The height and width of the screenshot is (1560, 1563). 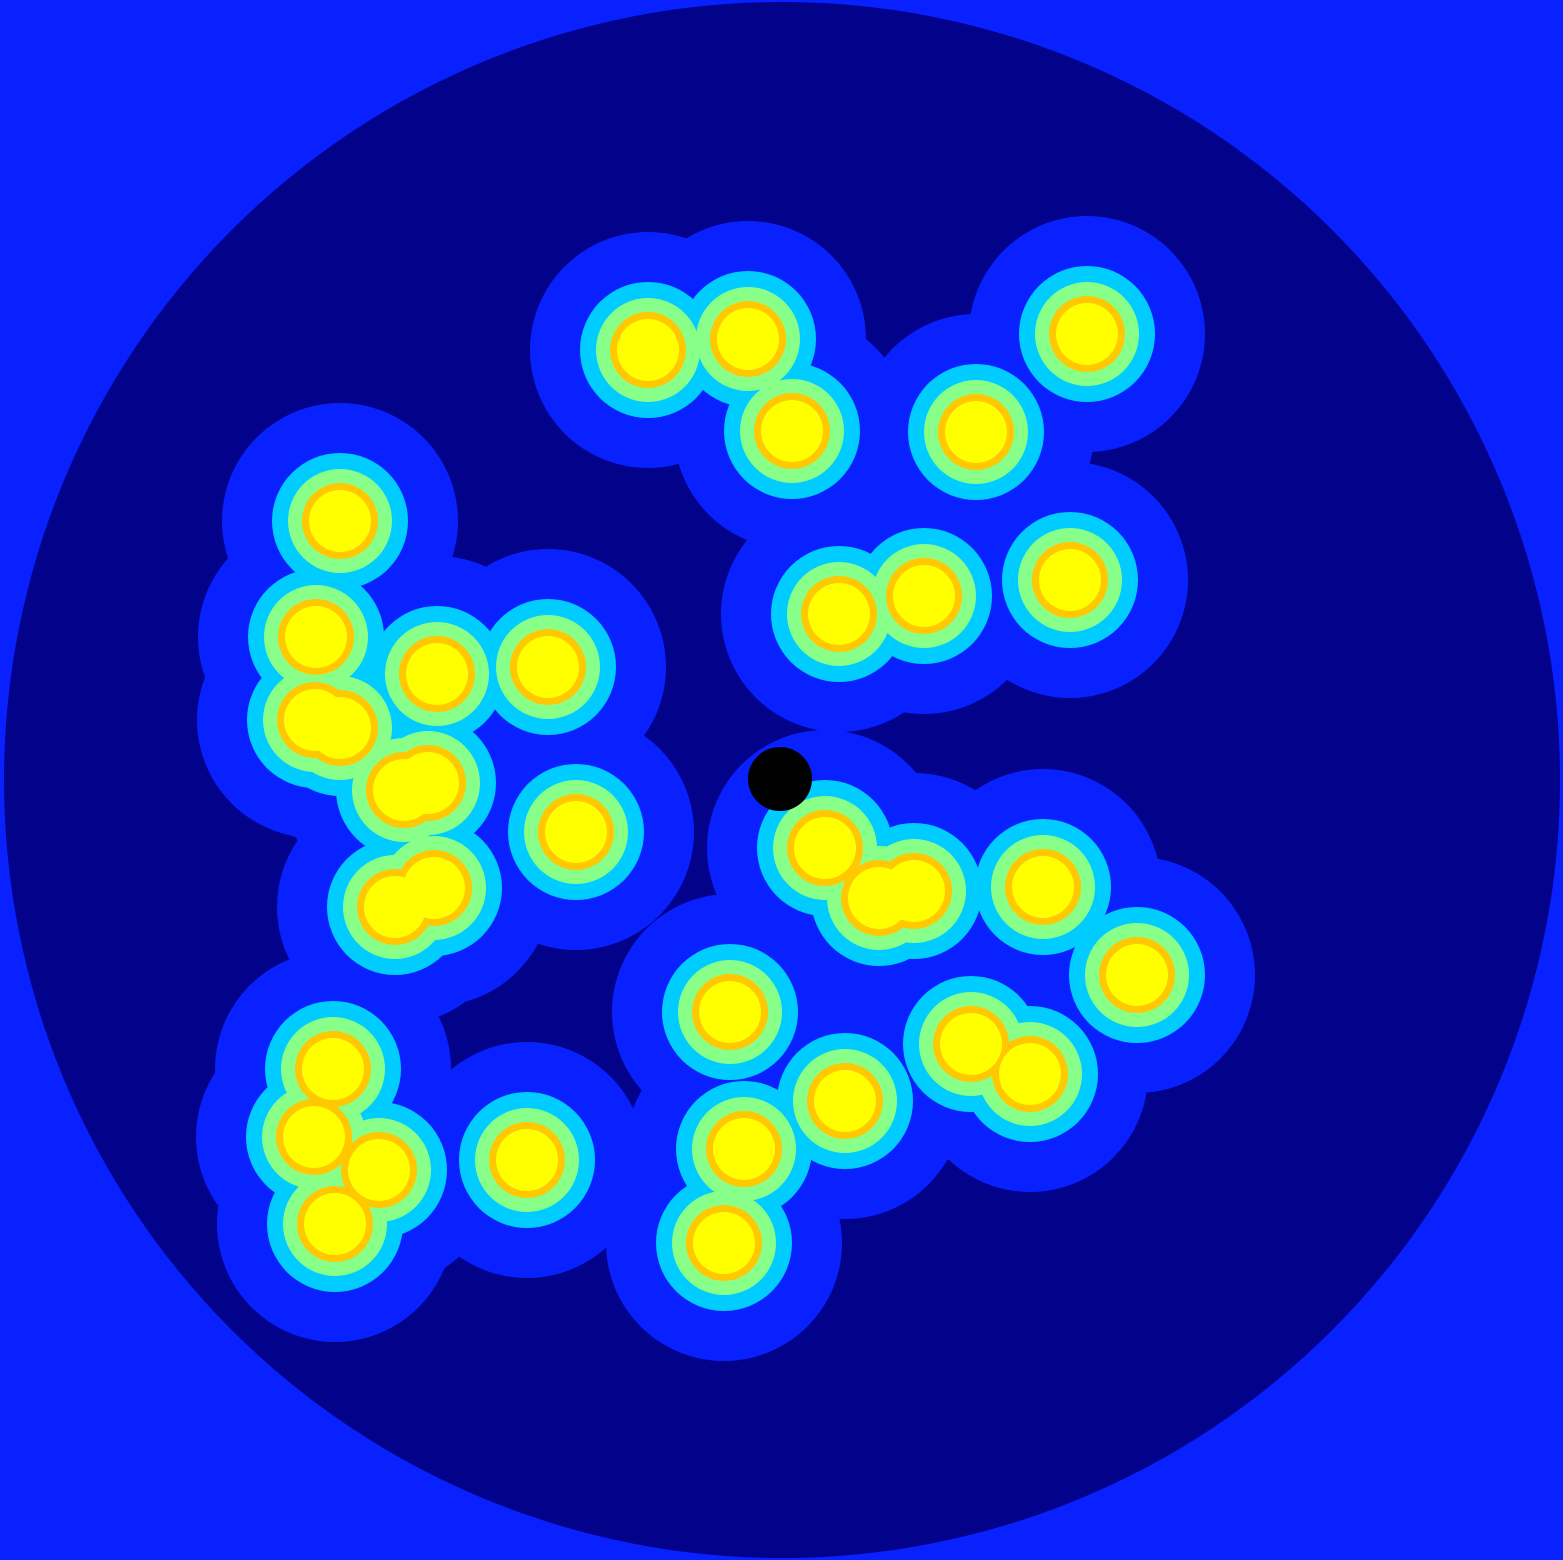 What do you see at coordinates (724, 1243) in the screenshot?
I see `particle-29-core` at bounding box center [724, 1243].